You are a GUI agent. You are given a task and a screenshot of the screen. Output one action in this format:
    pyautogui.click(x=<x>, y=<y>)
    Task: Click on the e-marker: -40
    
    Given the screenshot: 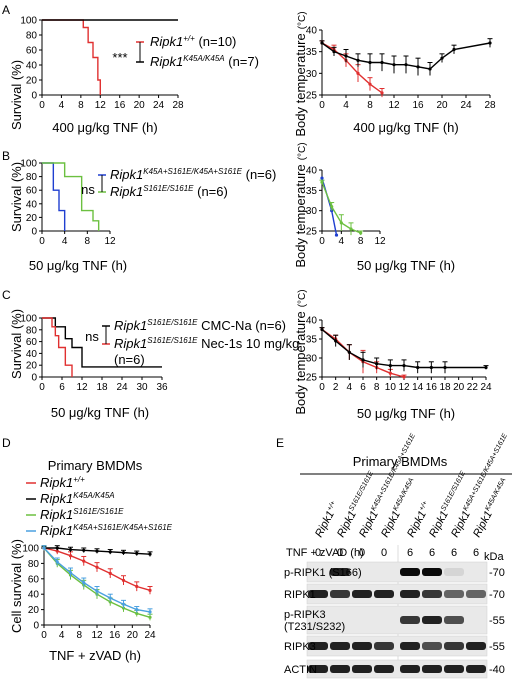 What is the action you would take?
    pyautogui.click(x=497, y=670)
    